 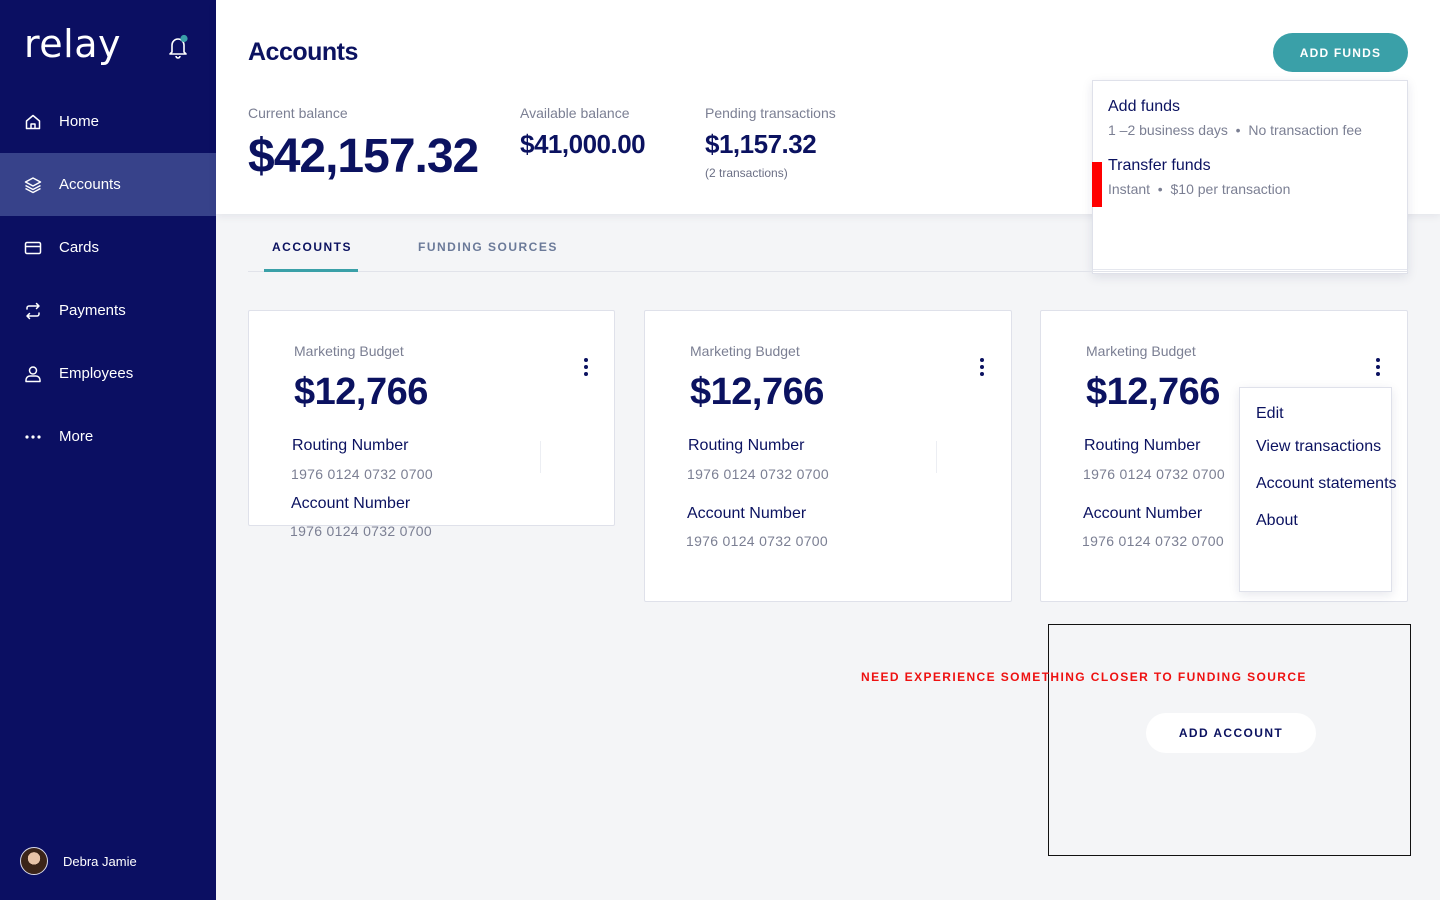 I want to click on transfer-icon, so click(x=33, y=311).